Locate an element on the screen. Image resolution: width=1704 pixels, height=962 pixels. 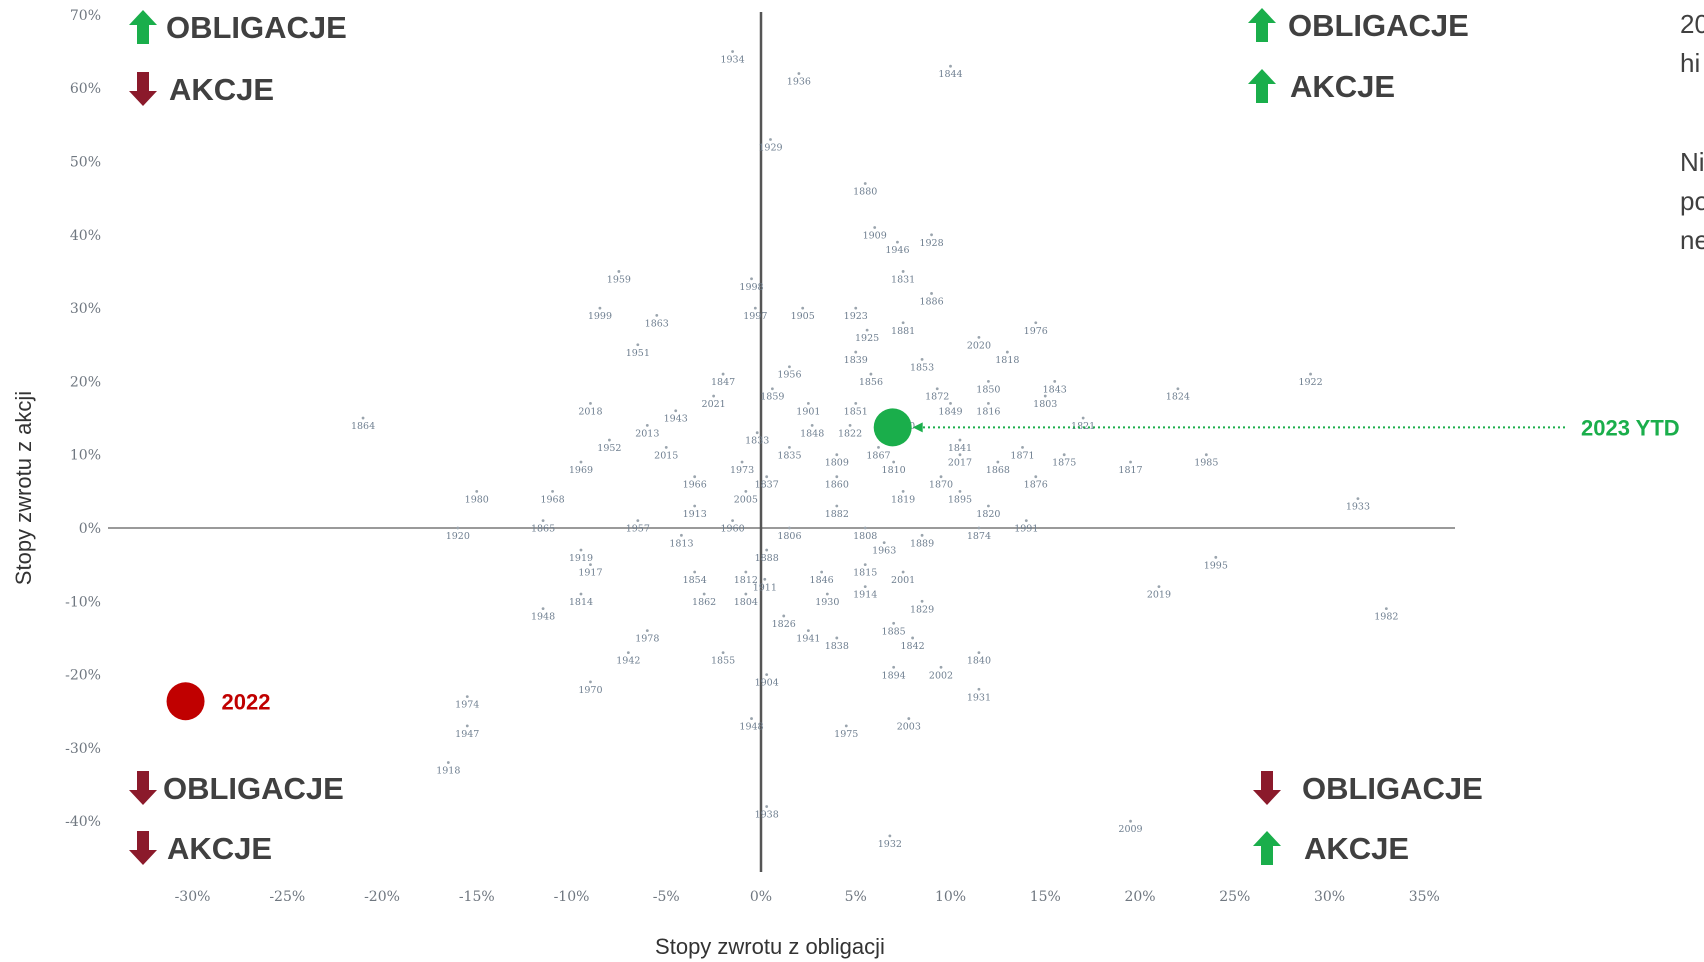
y-tick-label: 60% is located at coordinates (85, 89).